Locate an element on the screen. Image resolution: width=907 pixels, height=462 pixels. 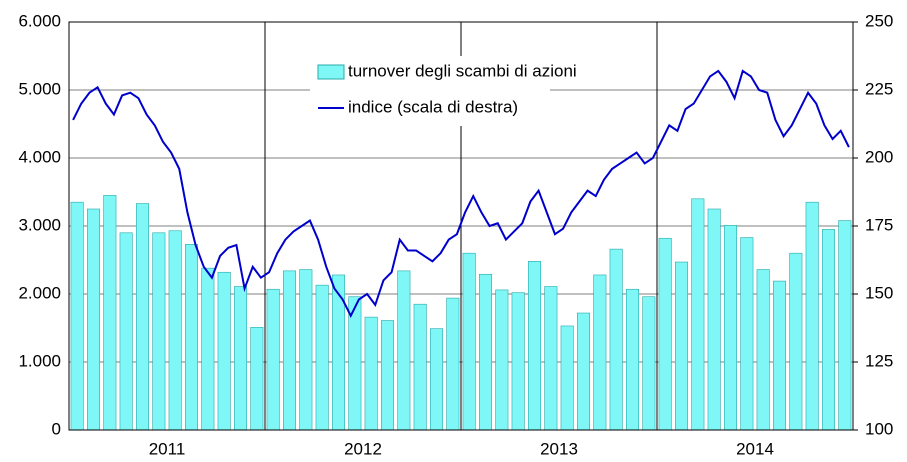
y2-tick-label: 100 is located at coordinates (879, 428).